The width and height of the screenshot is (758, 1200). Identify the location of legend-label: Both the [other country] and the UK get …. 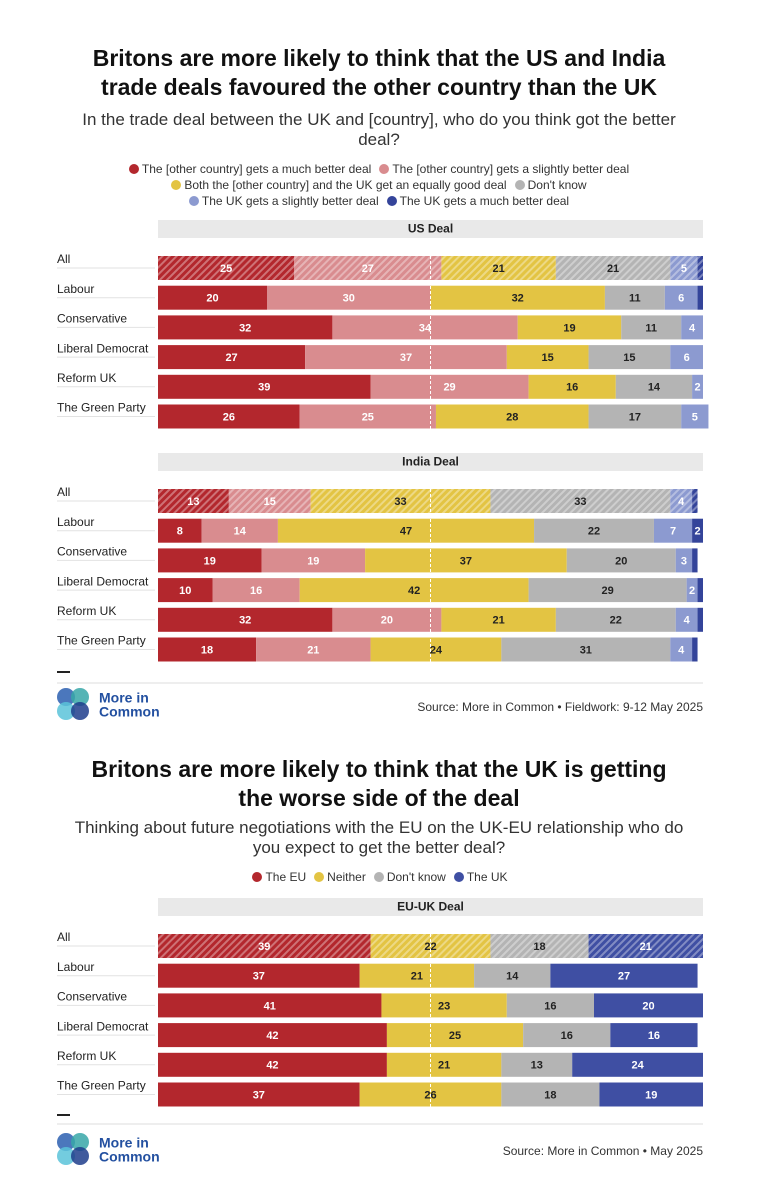
(345, 185).